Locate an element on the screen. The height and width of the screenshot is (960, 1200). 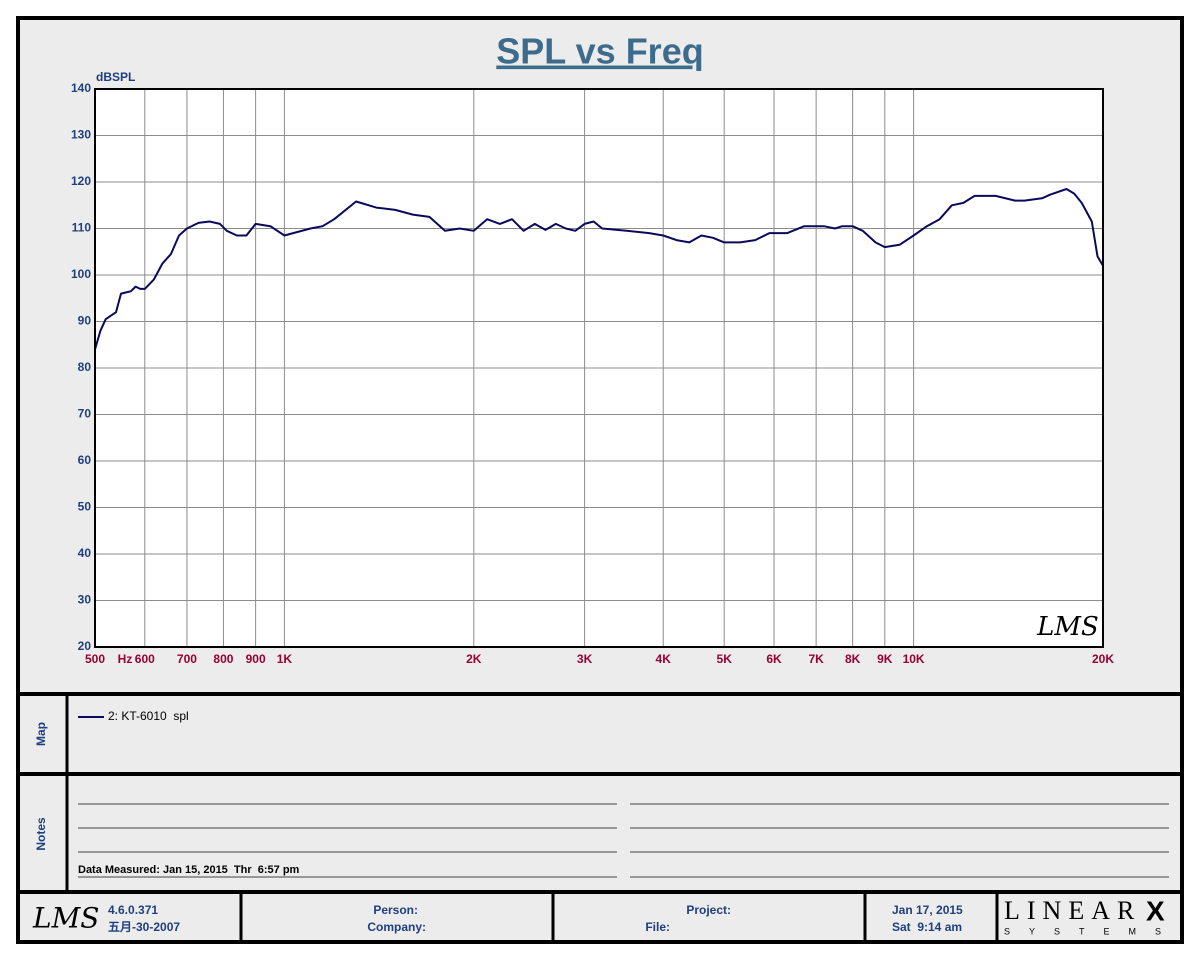
x-tick-label: 3K is located at coordinates (585, 659).